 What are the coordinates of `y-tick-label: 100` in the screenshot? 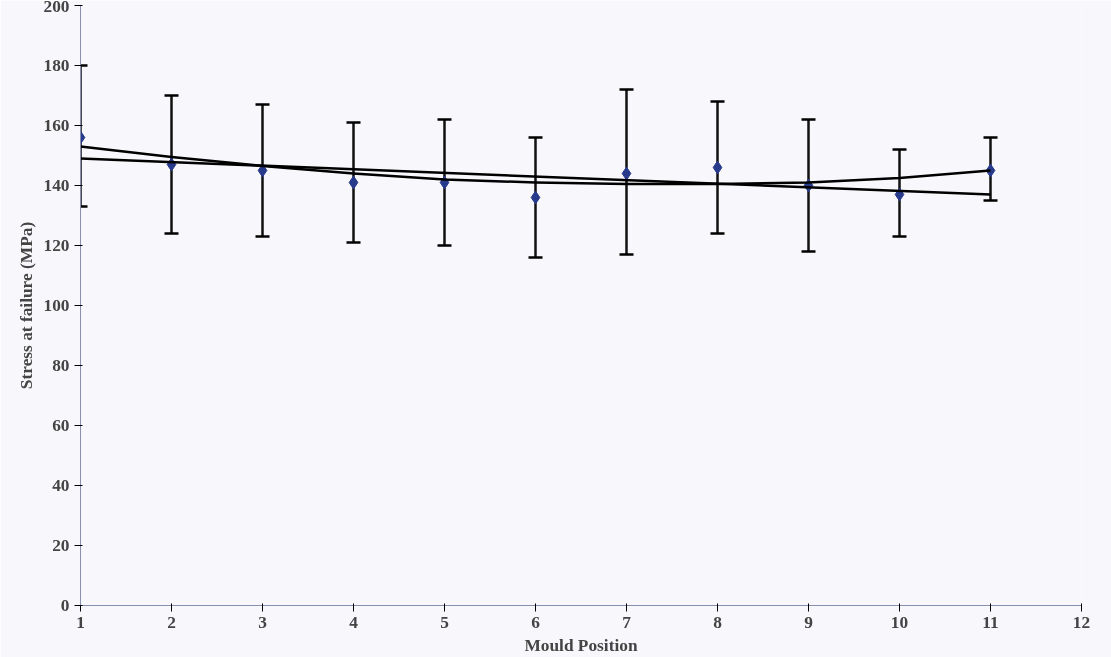 It's located at (56, 305).